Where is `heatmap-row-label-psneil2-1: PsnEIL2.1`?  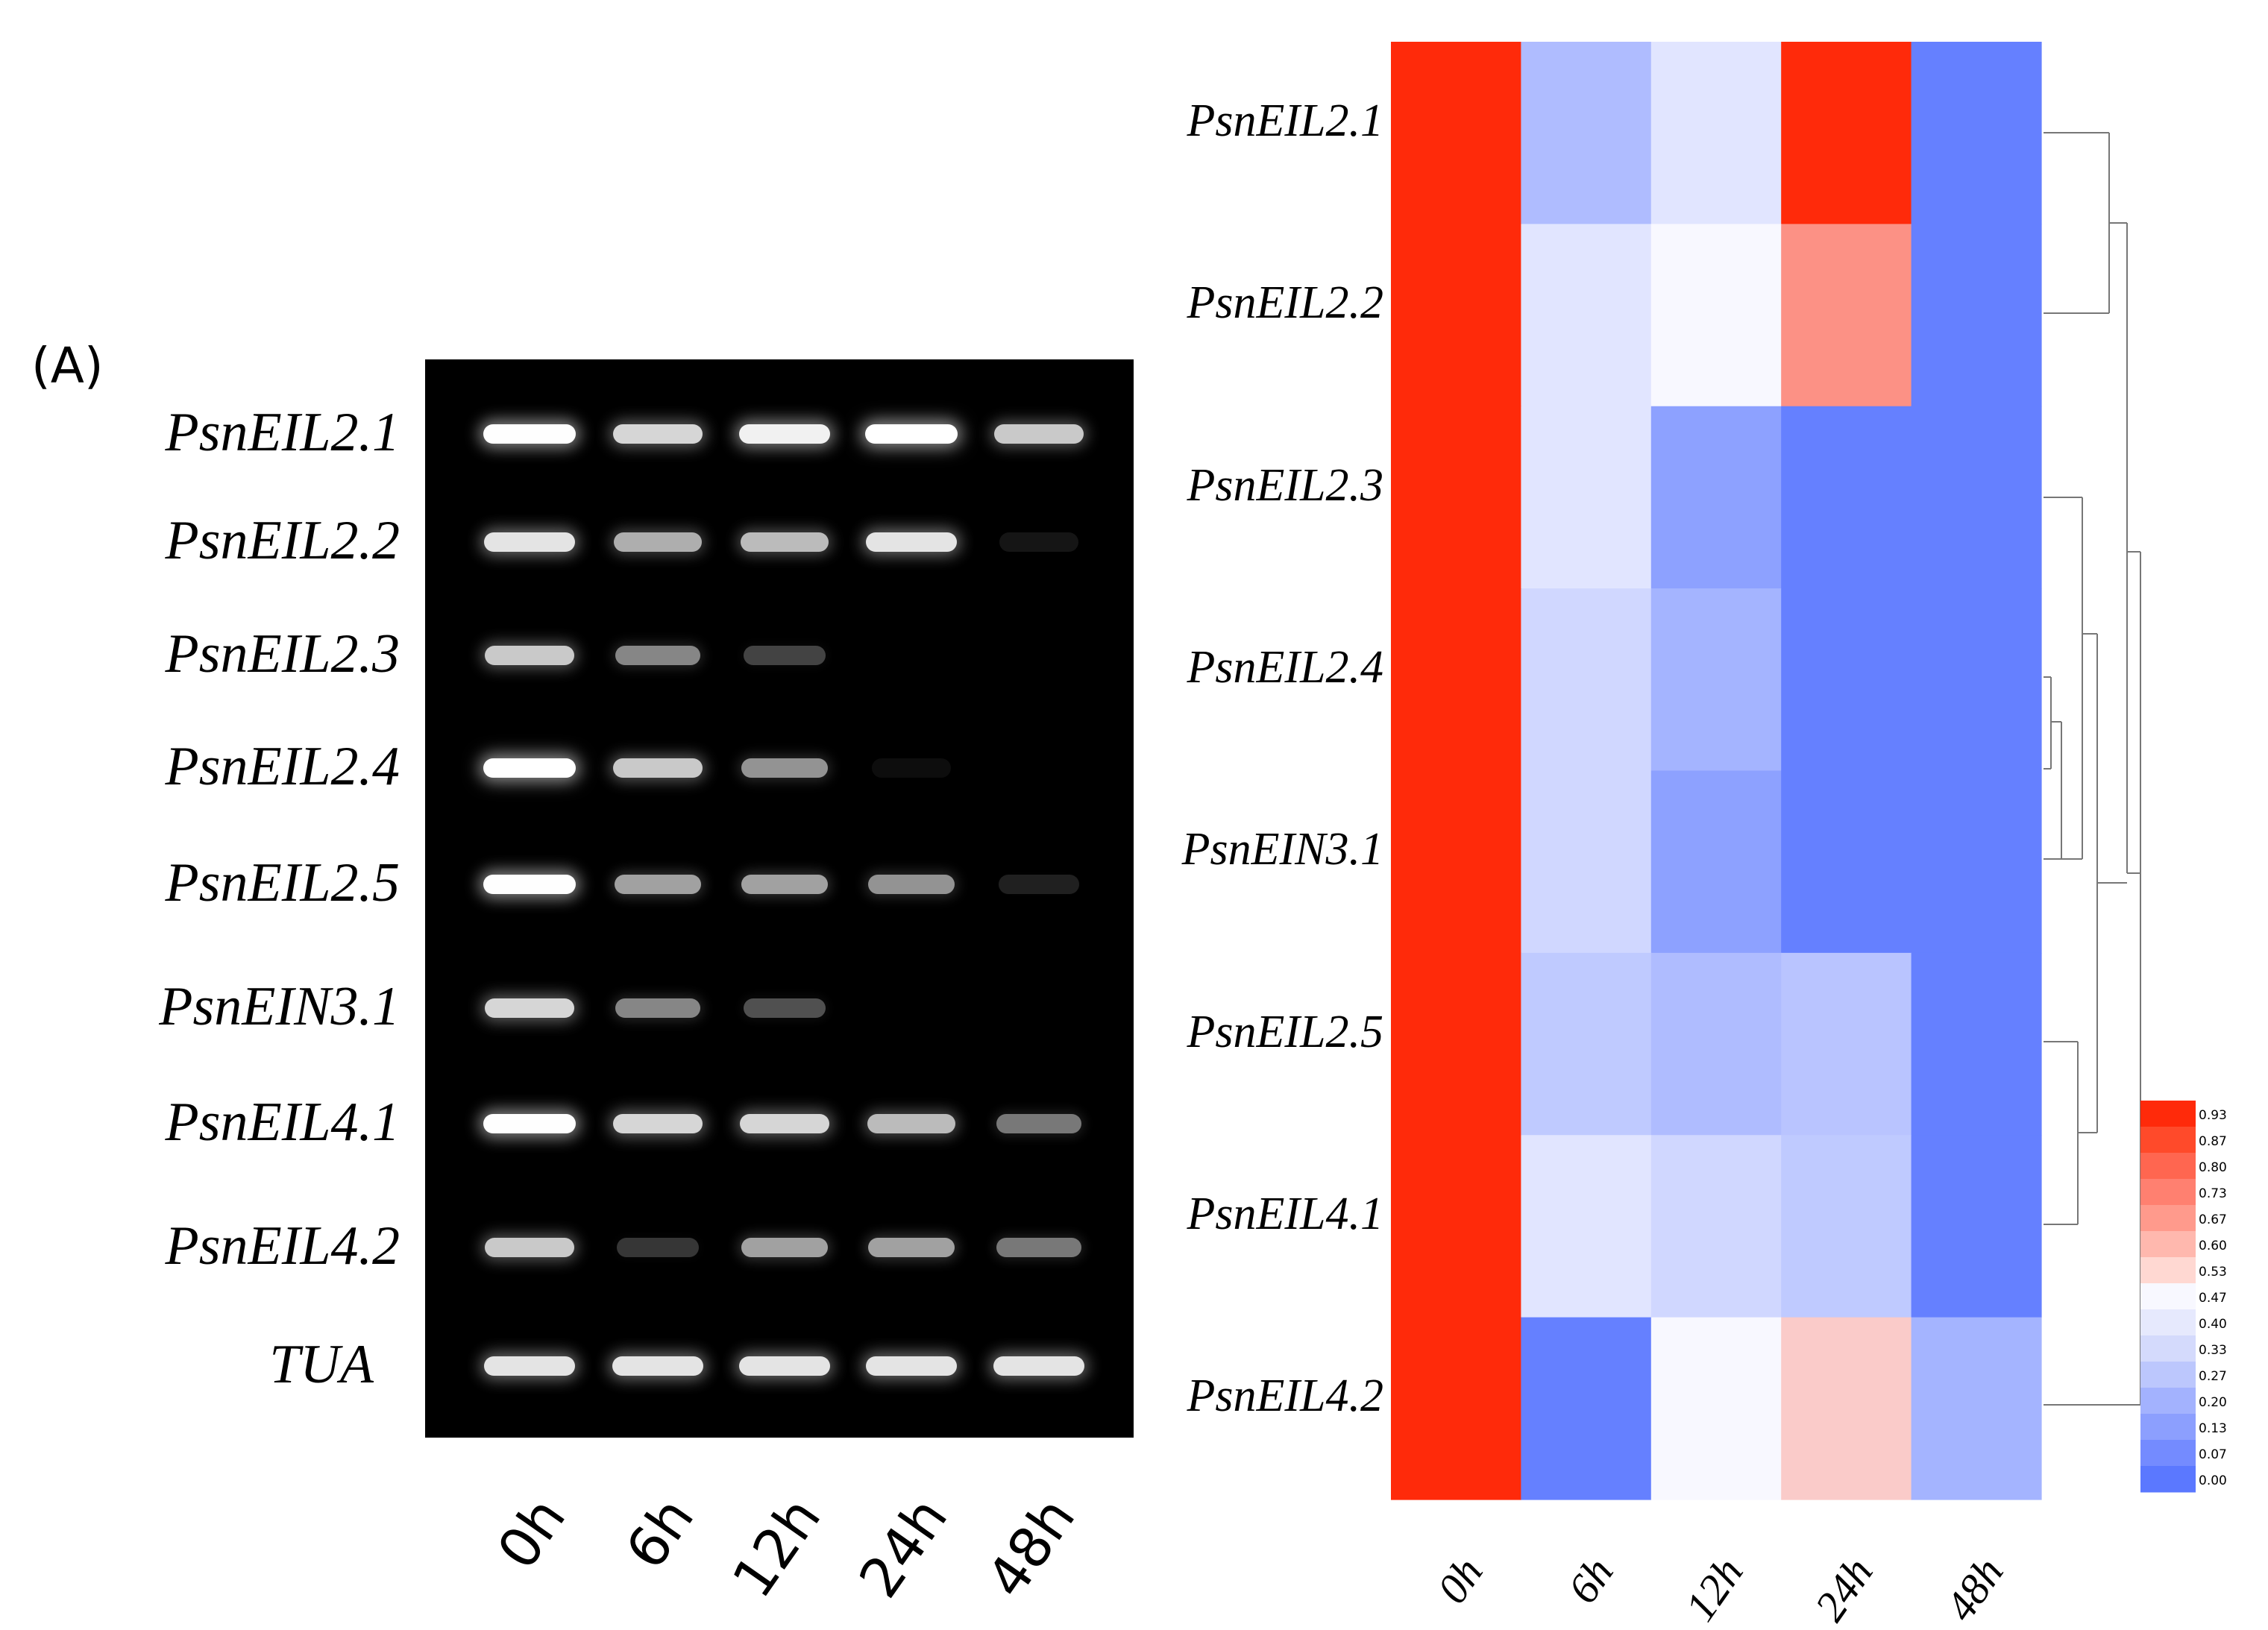
heatmap-row-label-psneil2-1: PsnEIL2.1 is located at coordinates (1286, 120).